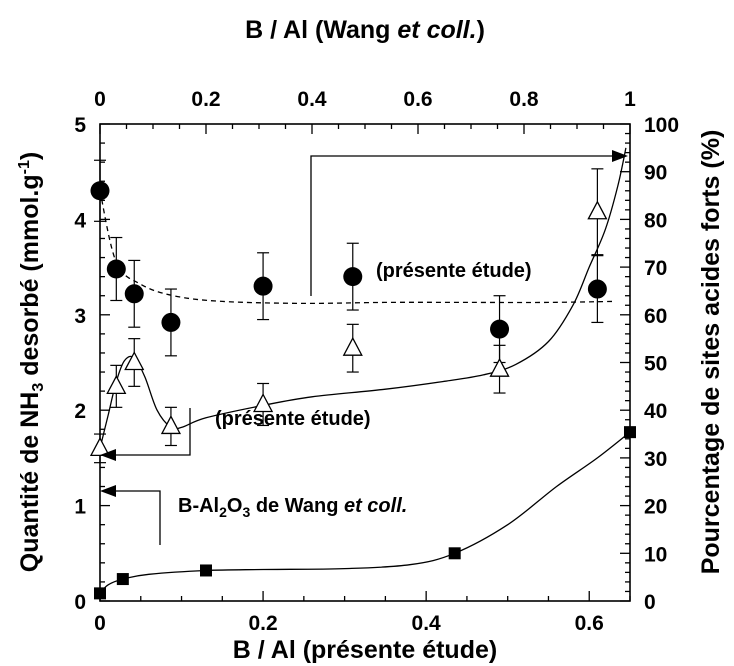 The image size is (734, 666). Describe the element at coordinates (655, 173) in the screenshot. I see `y-right-tick-label: 90` at that location.